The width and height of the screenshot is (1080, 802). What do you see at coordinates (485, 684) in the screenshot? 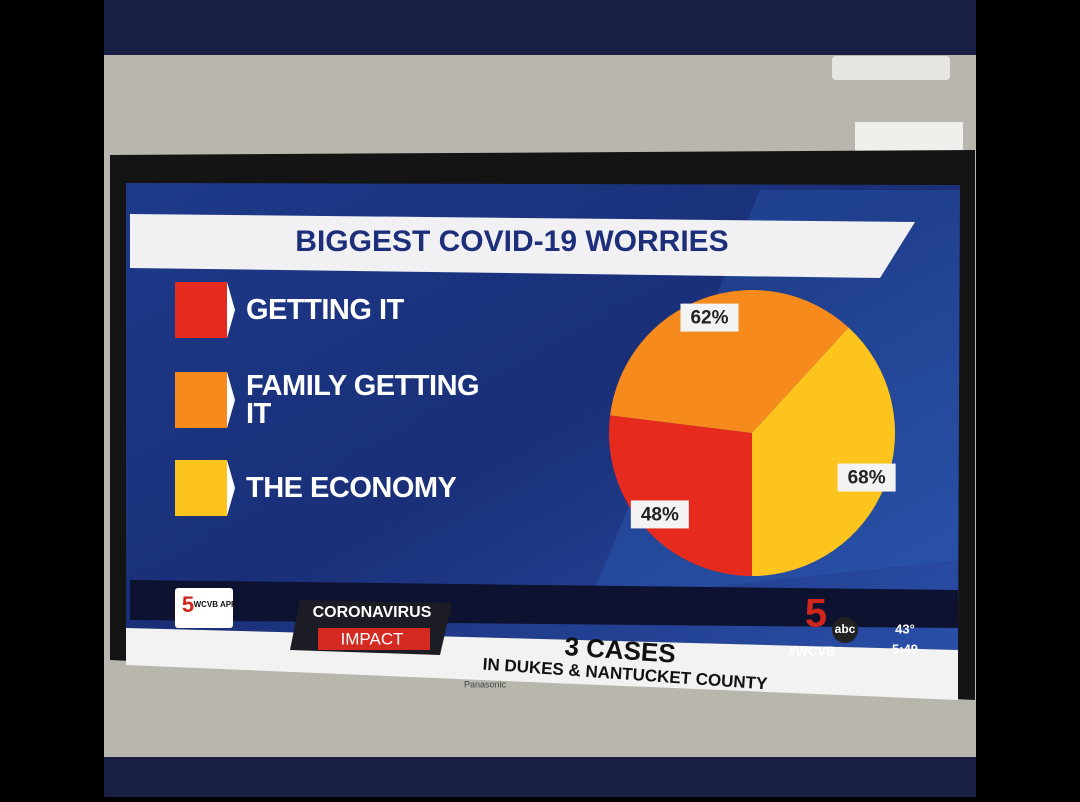
I see `tv-brand: Panasonic` at bounding box center [485, 684].